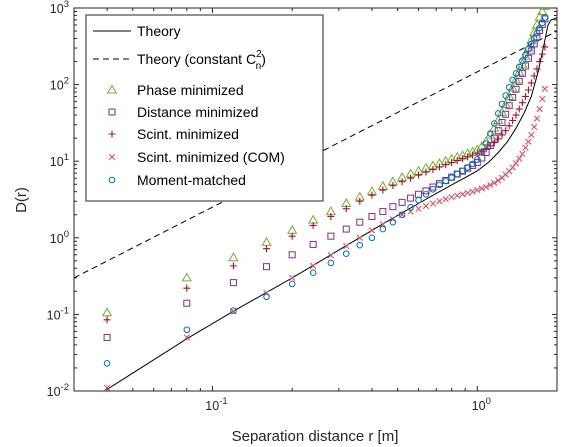 This screenshot has height=447, width=565. Describe the element at coordinates (191, 180) in the screenshot. I see `legend-label: Moment-matched` at that location.